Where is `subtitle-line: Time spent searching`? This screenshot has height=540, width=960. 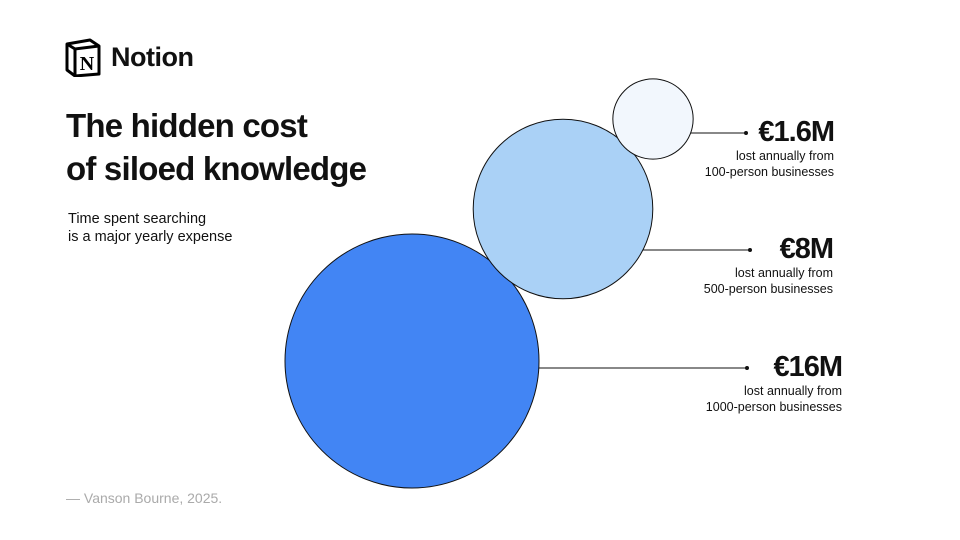 subtitle-line: Time spent searching is located at coordinates (137, 219).